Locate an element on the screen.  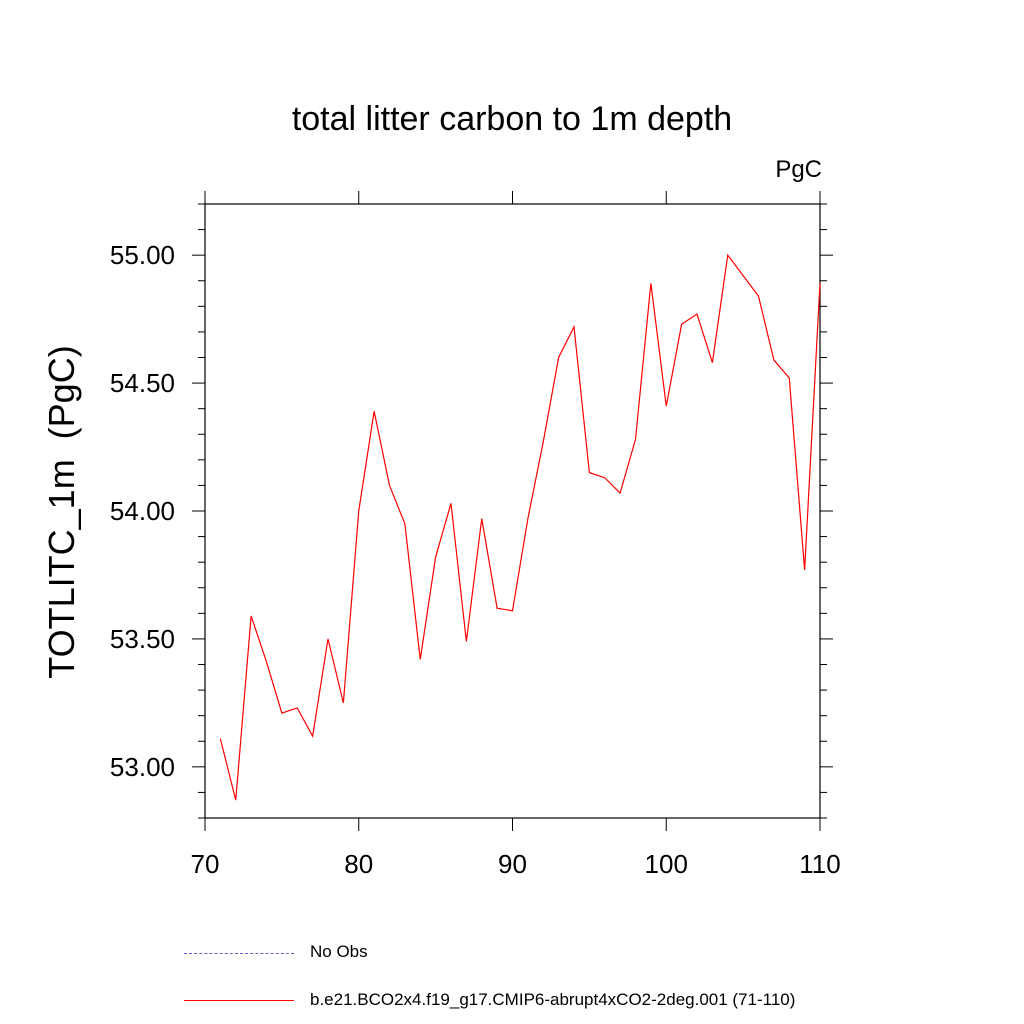
chart-title: total litter carbon to 1m depth is located at coordinates (512, 119).